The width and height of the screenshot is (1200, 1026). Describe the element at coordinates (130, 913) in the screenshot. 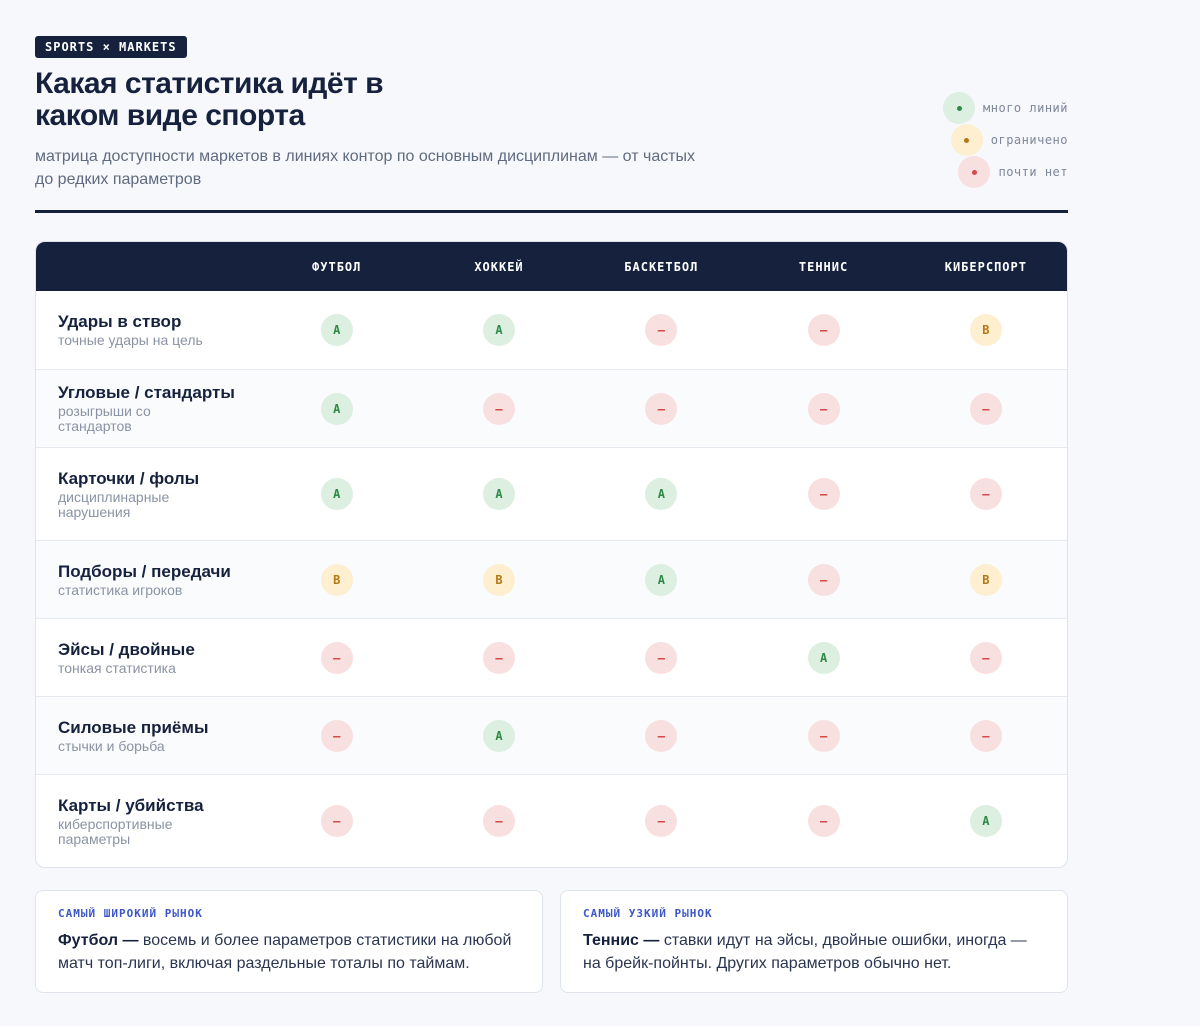

I see `card-kicker: САМЫЙ ШИРОКИЙ РЫНОК` at that location.